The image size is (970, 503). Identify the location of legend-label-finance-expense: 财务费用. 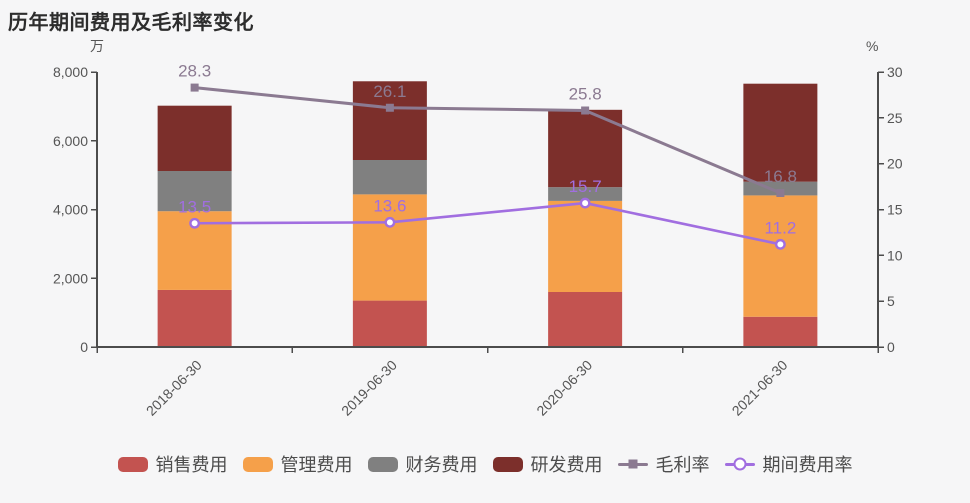
(441, 465).